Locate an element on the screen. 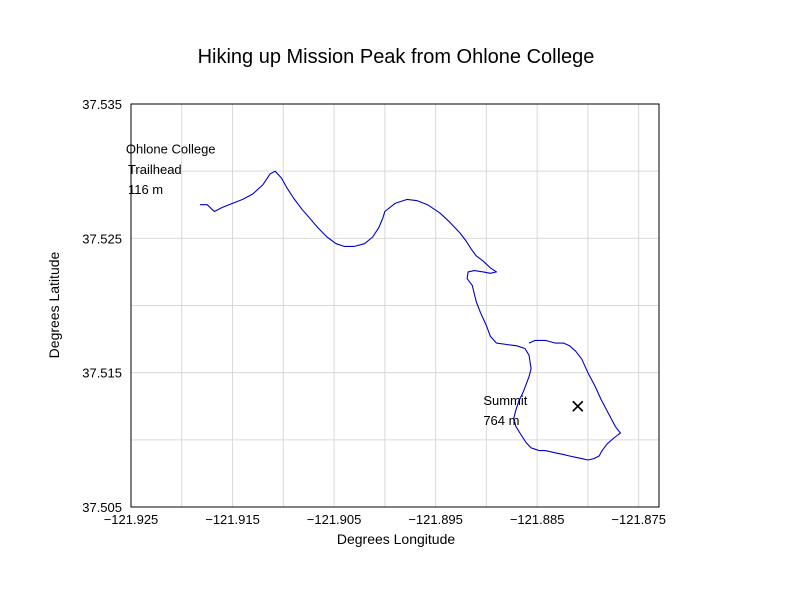  x-tick-label: −121.925 is located at coordinates (131, 519).